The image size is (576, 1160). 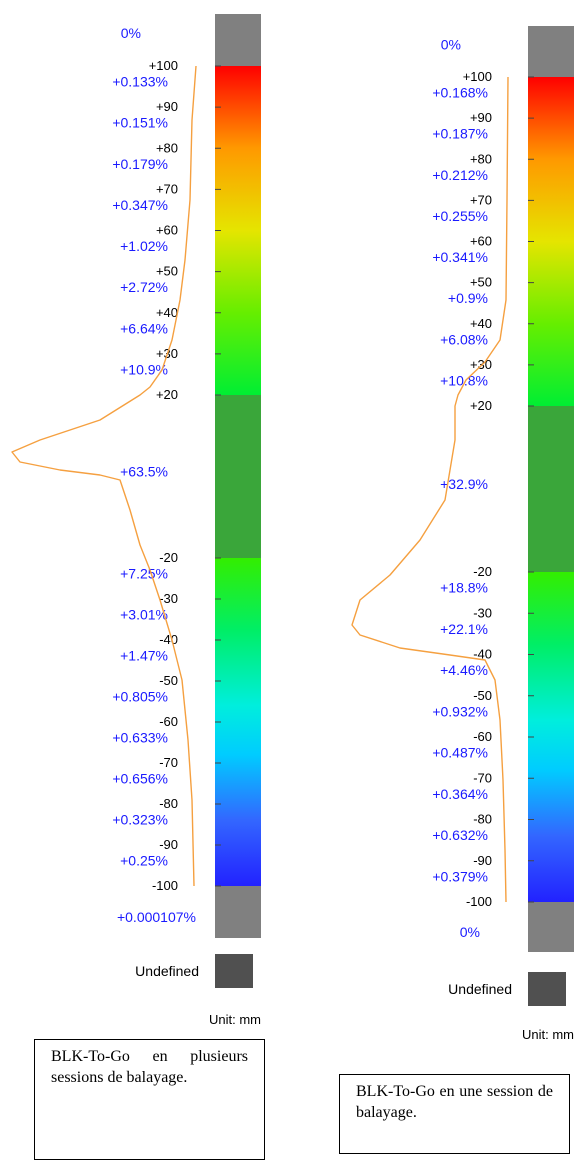 I want to click on bin-percent-label: +18.8%, so click(x=464, y=588).